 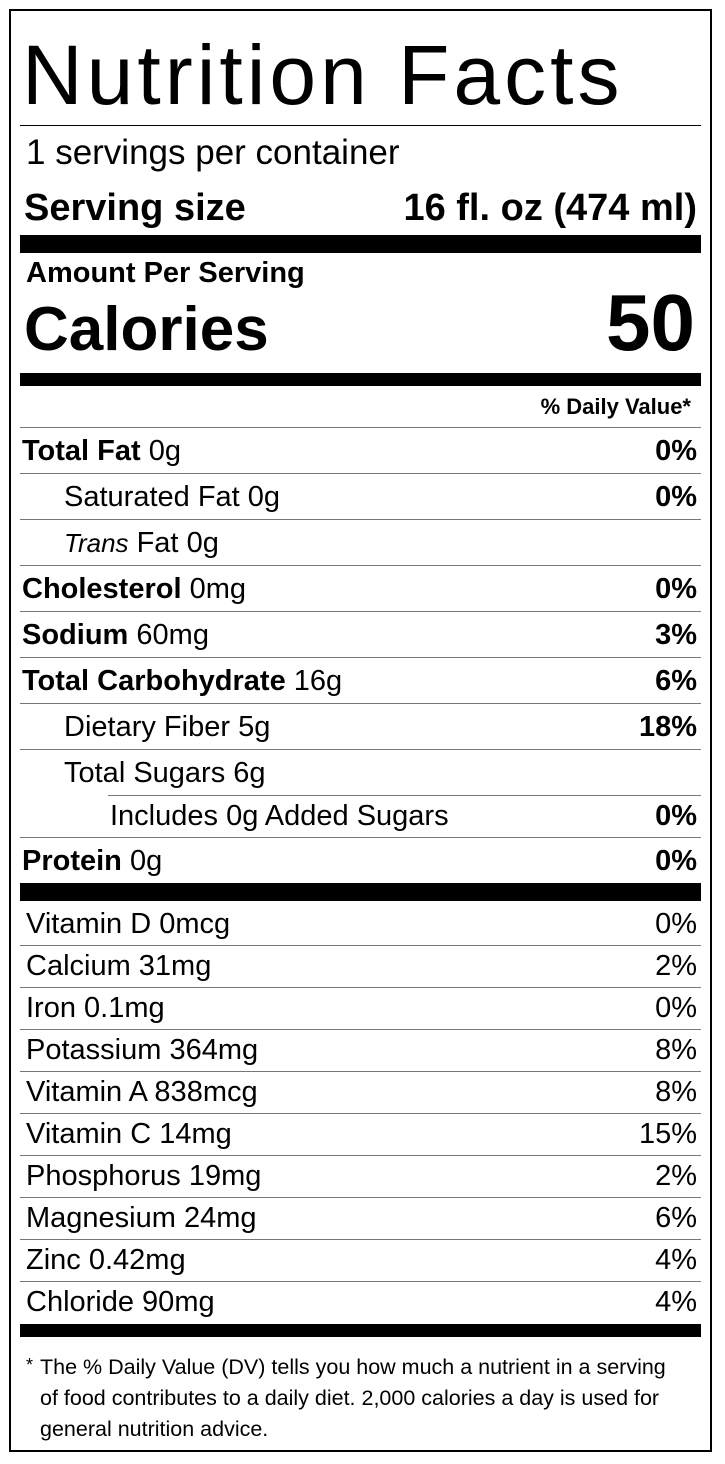 I want to click on amount-per-serving: Amount Per Serving, so click(x=165, y=273).